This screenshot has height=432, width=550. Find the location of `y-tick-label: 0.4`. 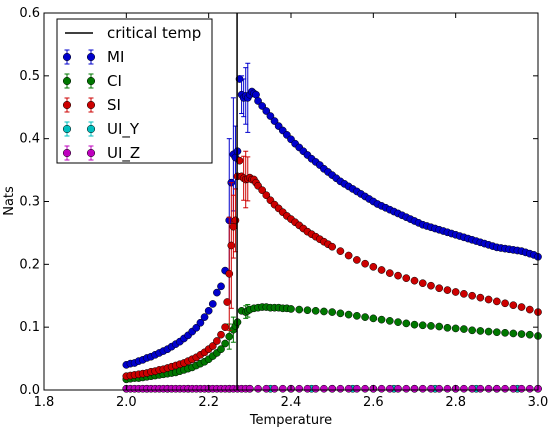

y-tick-label: 0.4 is located at coordinates (29, 139).